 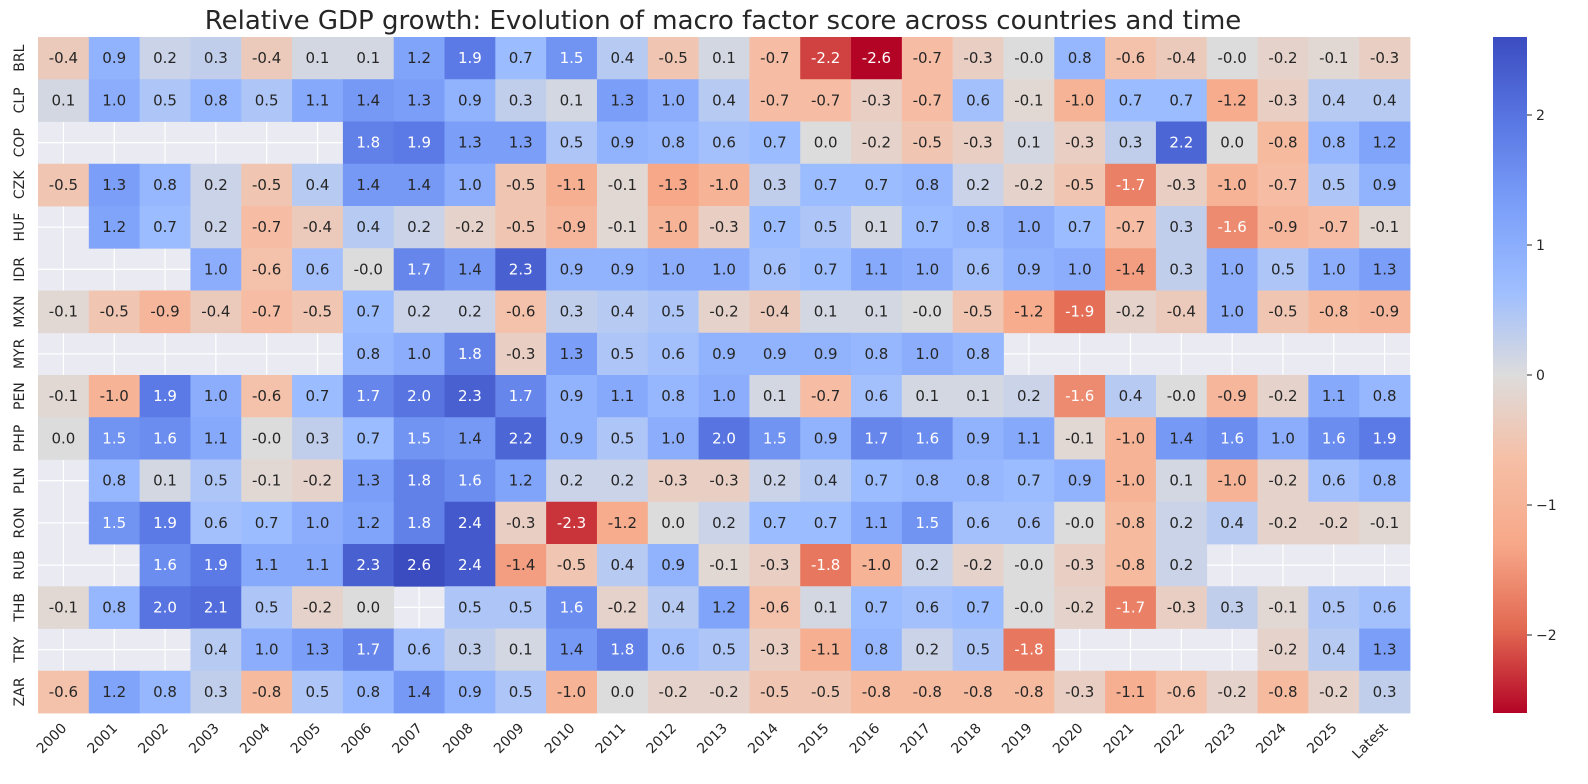 What do you see at coordinates (20, 608) in the screenshot?
I see `y-tick-label: THB` at bounding box center [20, 608].